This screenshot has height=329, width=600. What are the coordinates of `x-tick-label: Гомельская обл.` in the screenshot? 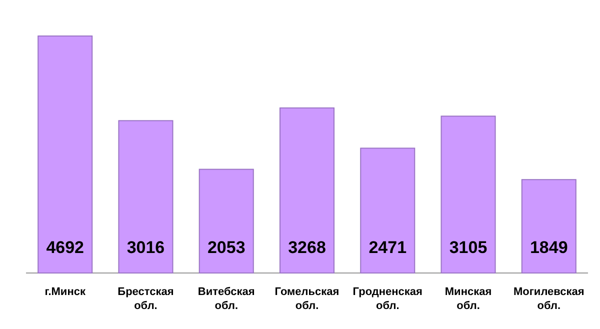 It's located at (307, 299).